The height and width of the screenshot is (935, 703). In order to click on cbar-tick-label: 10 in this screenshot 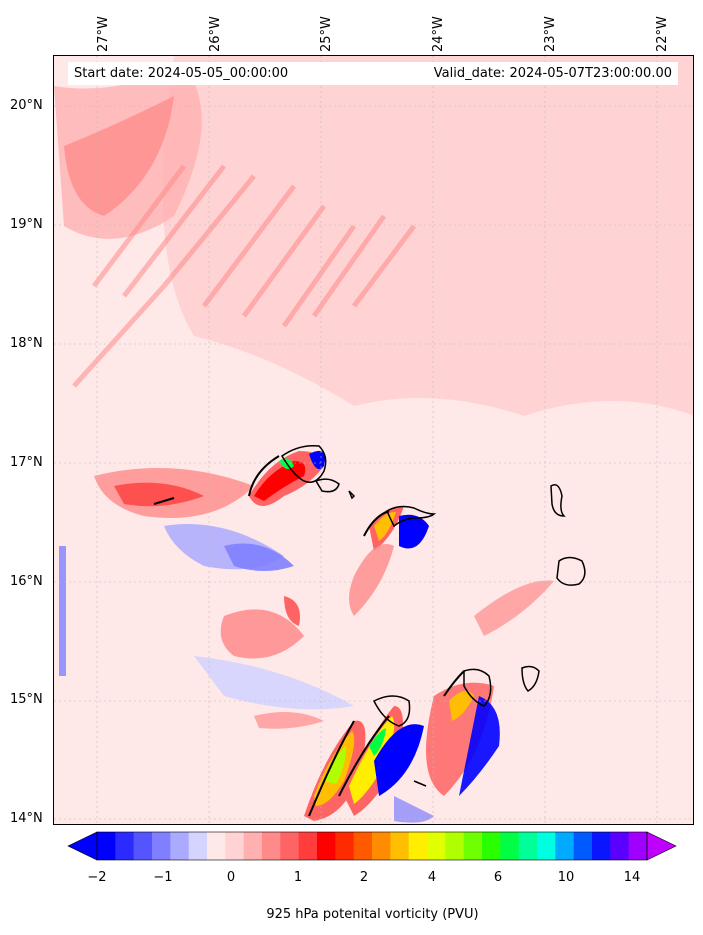, I will do `click(566, 877)`.